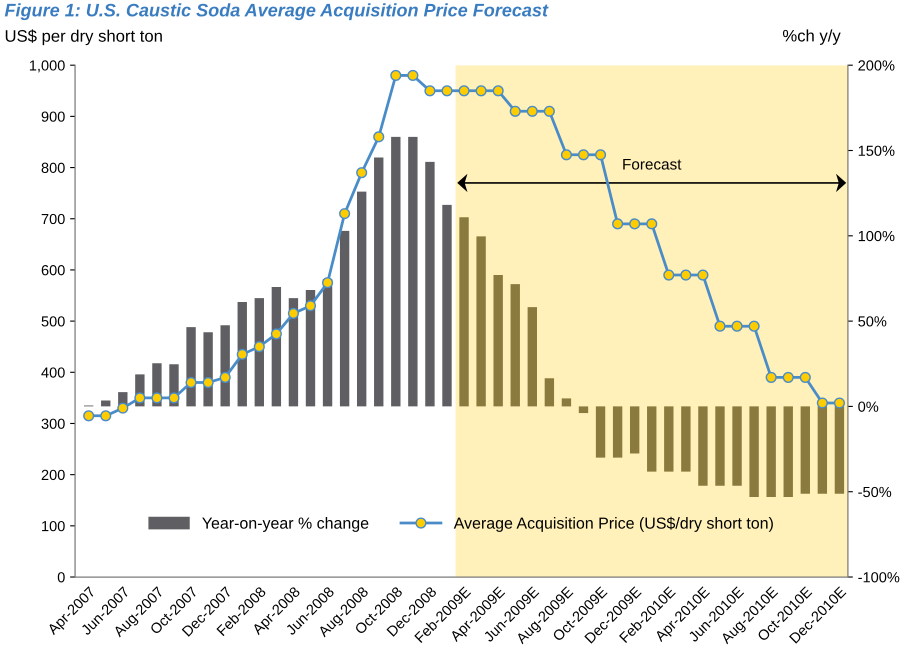 The height and width of the screenshot is (652, 904). What do you see at coordinates (872, 321) in the screenshot?
I see `y2-tick-label: 50%` at bounding box center [872, 321].